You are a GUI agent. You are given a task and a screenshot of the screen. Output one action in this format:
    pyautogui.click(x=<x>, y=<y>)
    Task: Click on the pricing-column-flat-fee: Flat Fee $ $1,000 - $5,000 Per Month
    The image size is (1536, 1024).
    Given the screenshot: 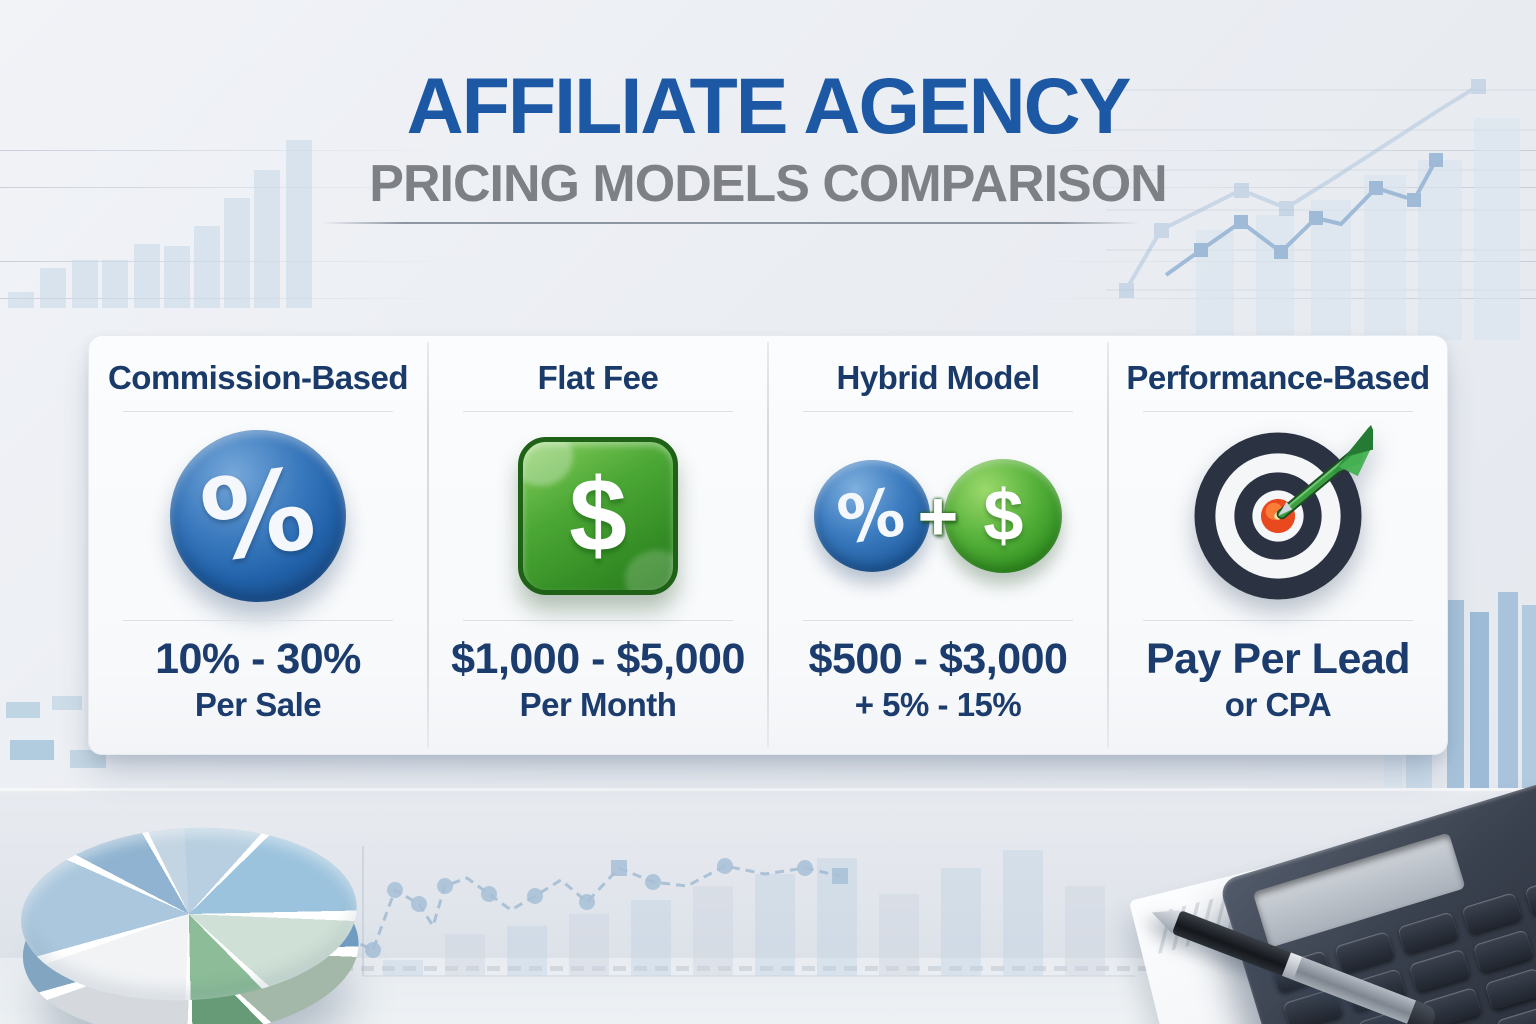 What is the action you would take?
    pyautogui.click(x=598, y=545)
    